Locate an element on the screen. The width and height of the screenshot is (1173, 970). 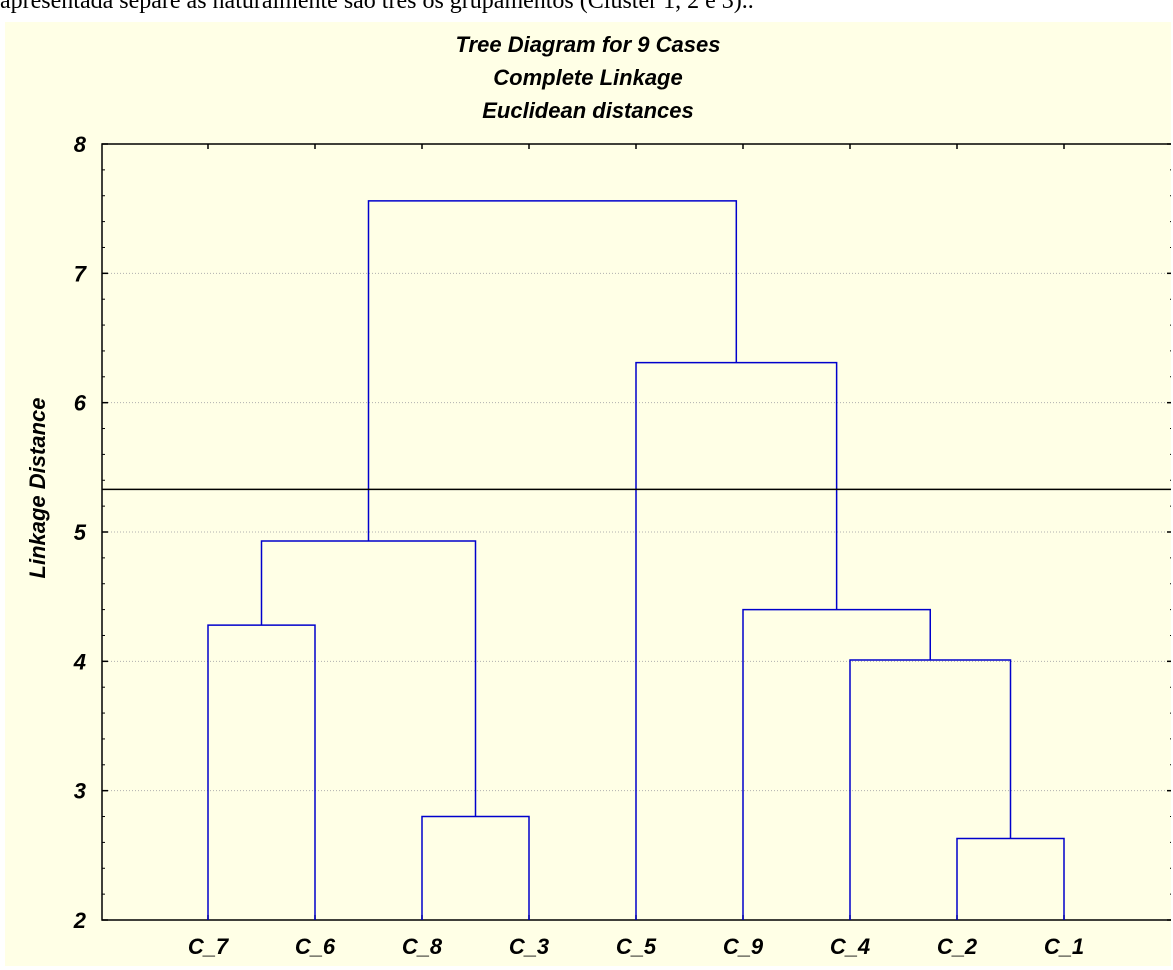
y-tick-label: 8 is located at coordinates (80, 144).